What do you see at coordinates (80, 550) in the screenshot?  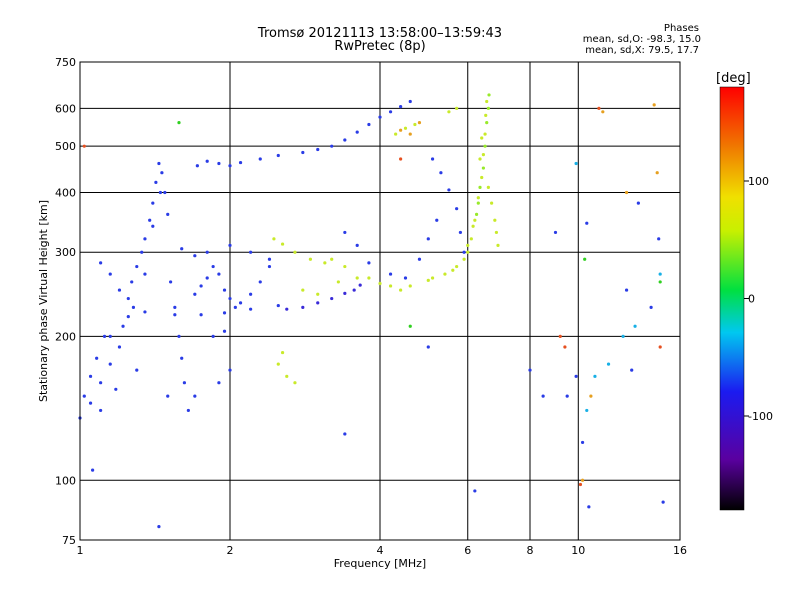 I see `x-tick-label: 1` at bounding box center [80, 550].